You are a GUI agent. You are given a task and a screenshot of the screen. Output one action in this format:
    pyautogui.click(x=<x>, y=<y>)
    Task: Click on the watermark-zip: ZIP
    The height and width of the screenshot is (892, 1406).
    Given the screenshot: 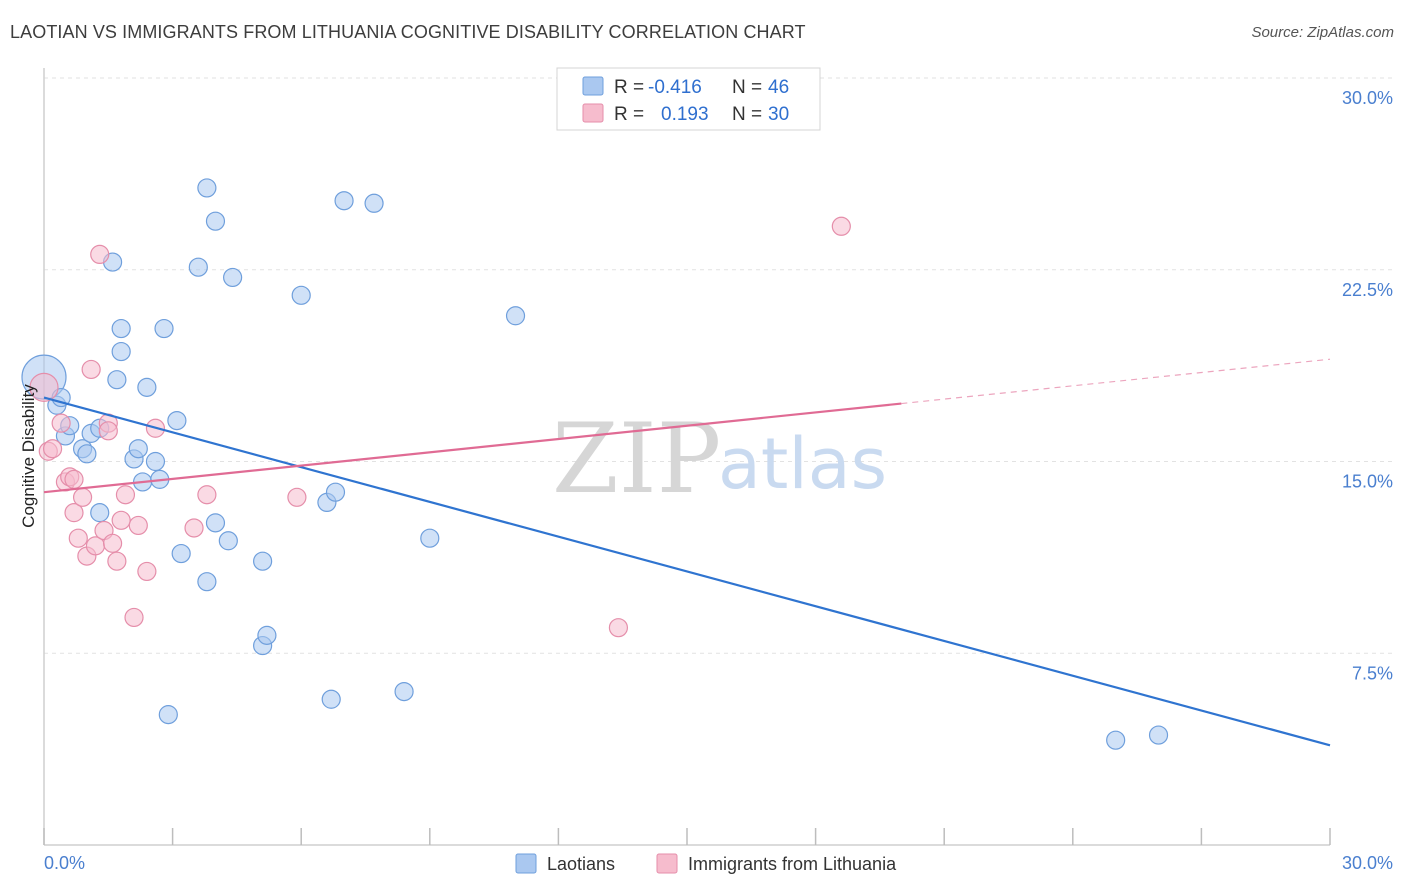 What is the action you would take?
    pyautogui.click(x=636, y=459)
    